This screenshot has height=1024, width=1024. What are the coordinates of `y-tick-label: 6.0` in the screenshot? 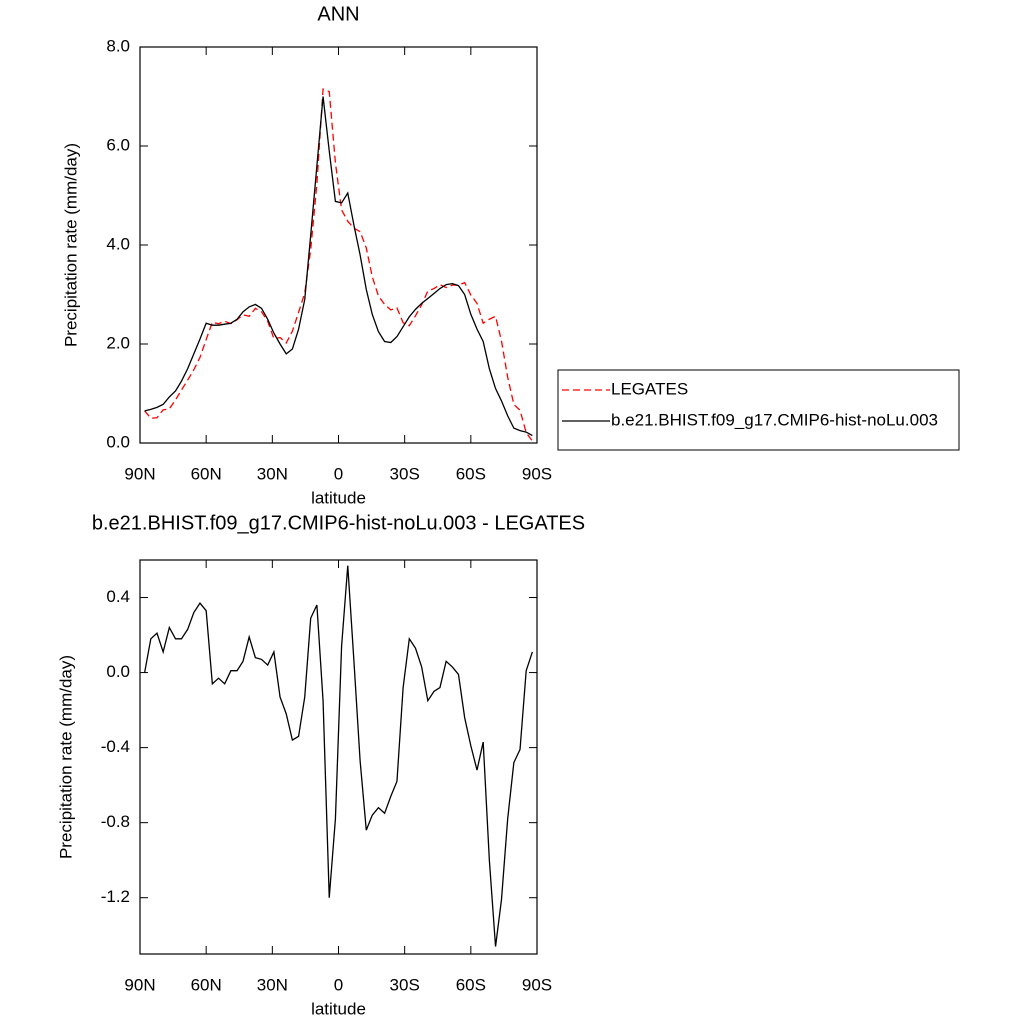 It's located at (118, 144).